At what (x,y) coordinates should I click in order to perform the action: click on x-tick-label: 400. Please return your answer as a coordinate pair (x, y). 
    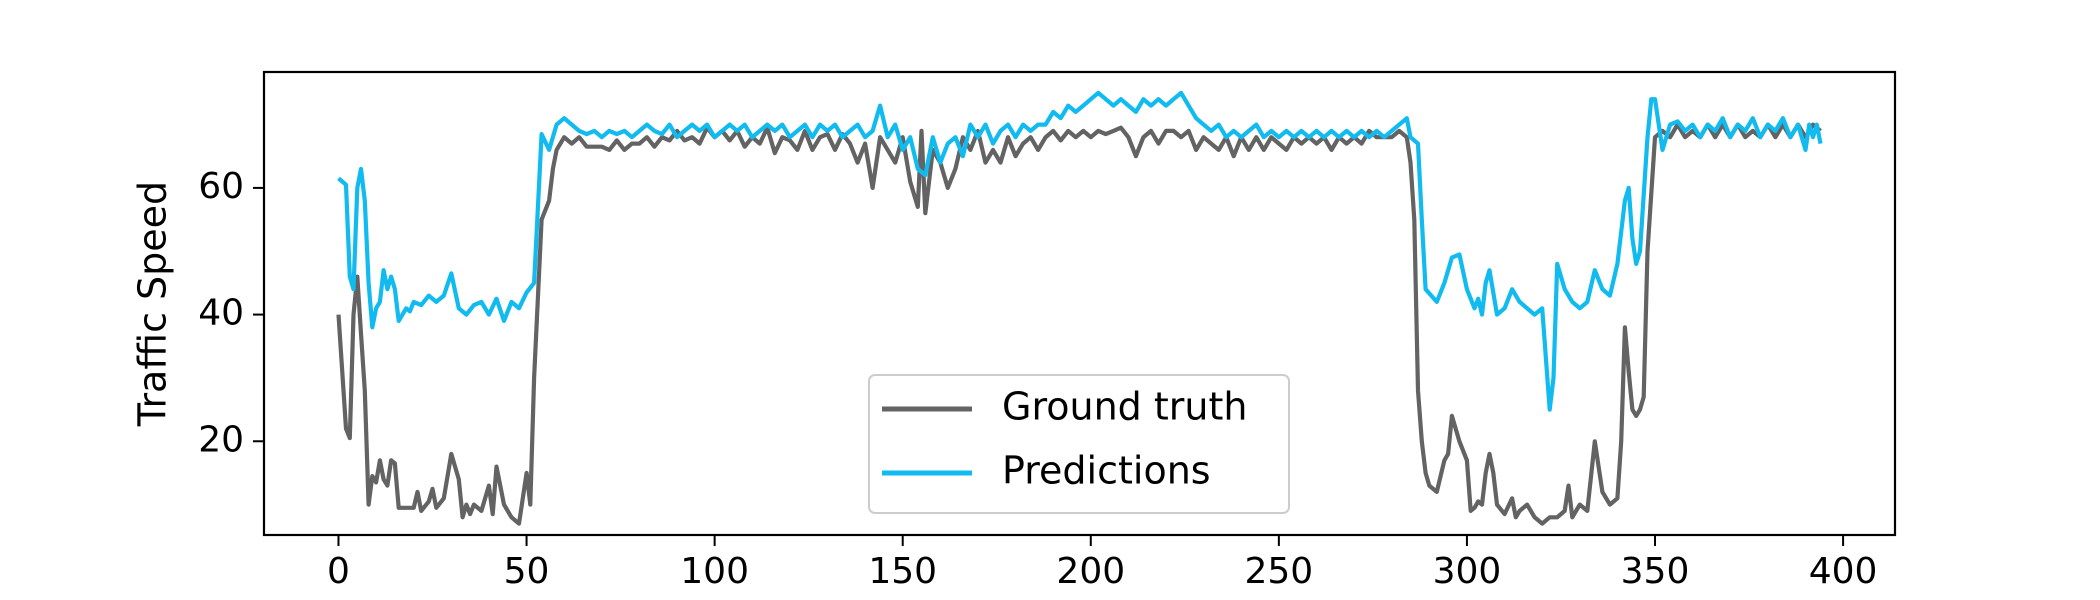
    Looking at the image, I should click on (1843, 571).